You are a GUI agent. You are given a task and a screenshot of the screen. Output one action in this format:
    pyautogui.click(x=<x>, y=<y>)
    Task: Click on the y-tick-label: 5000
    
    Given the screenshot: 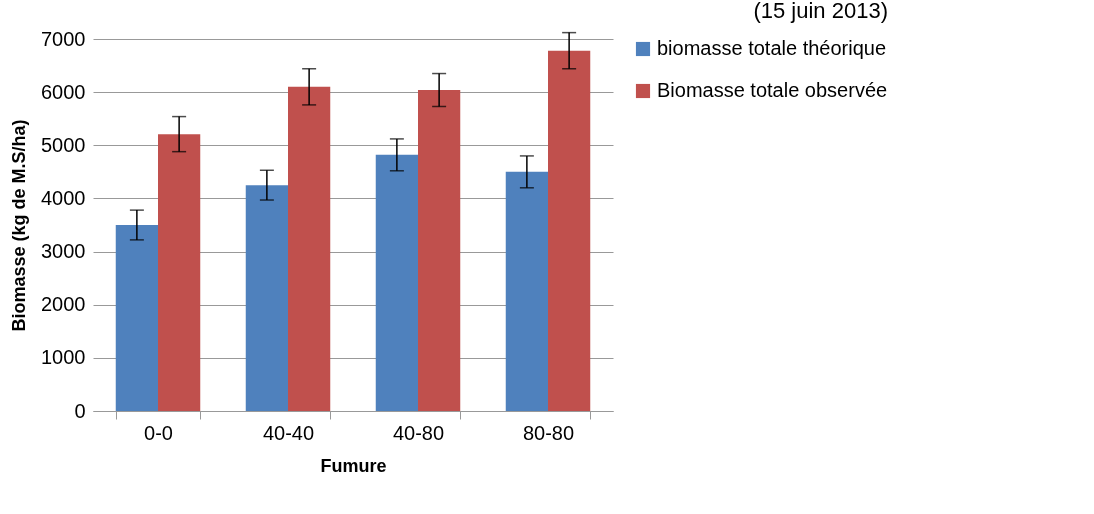 What is the action you would take?
    pyautogui.click(x=63, y=144)
    